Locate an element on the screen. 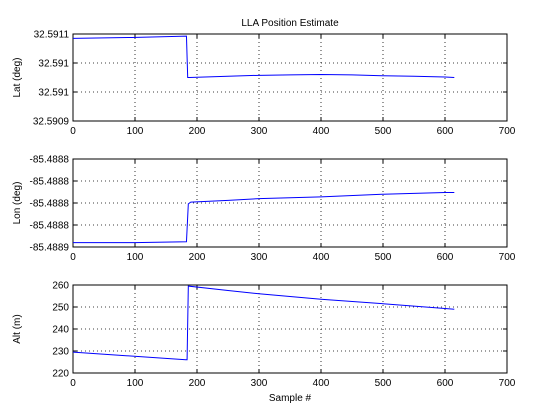 The height and width of the screenshot is (420, 560). y-tick-label: -85.4889 is located at coordinates (50, 248).